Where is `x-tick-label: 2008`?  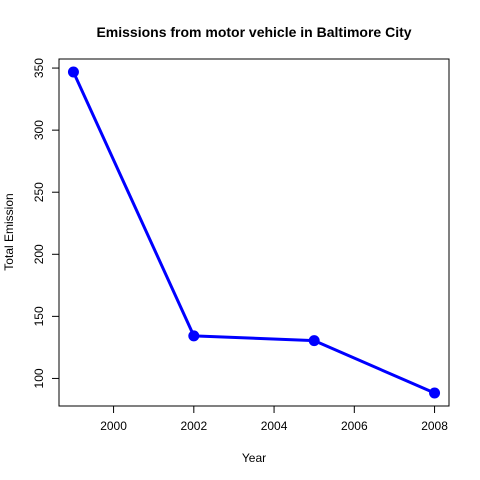 x-tick-label: 2008 is located at coordinates (434, 426).